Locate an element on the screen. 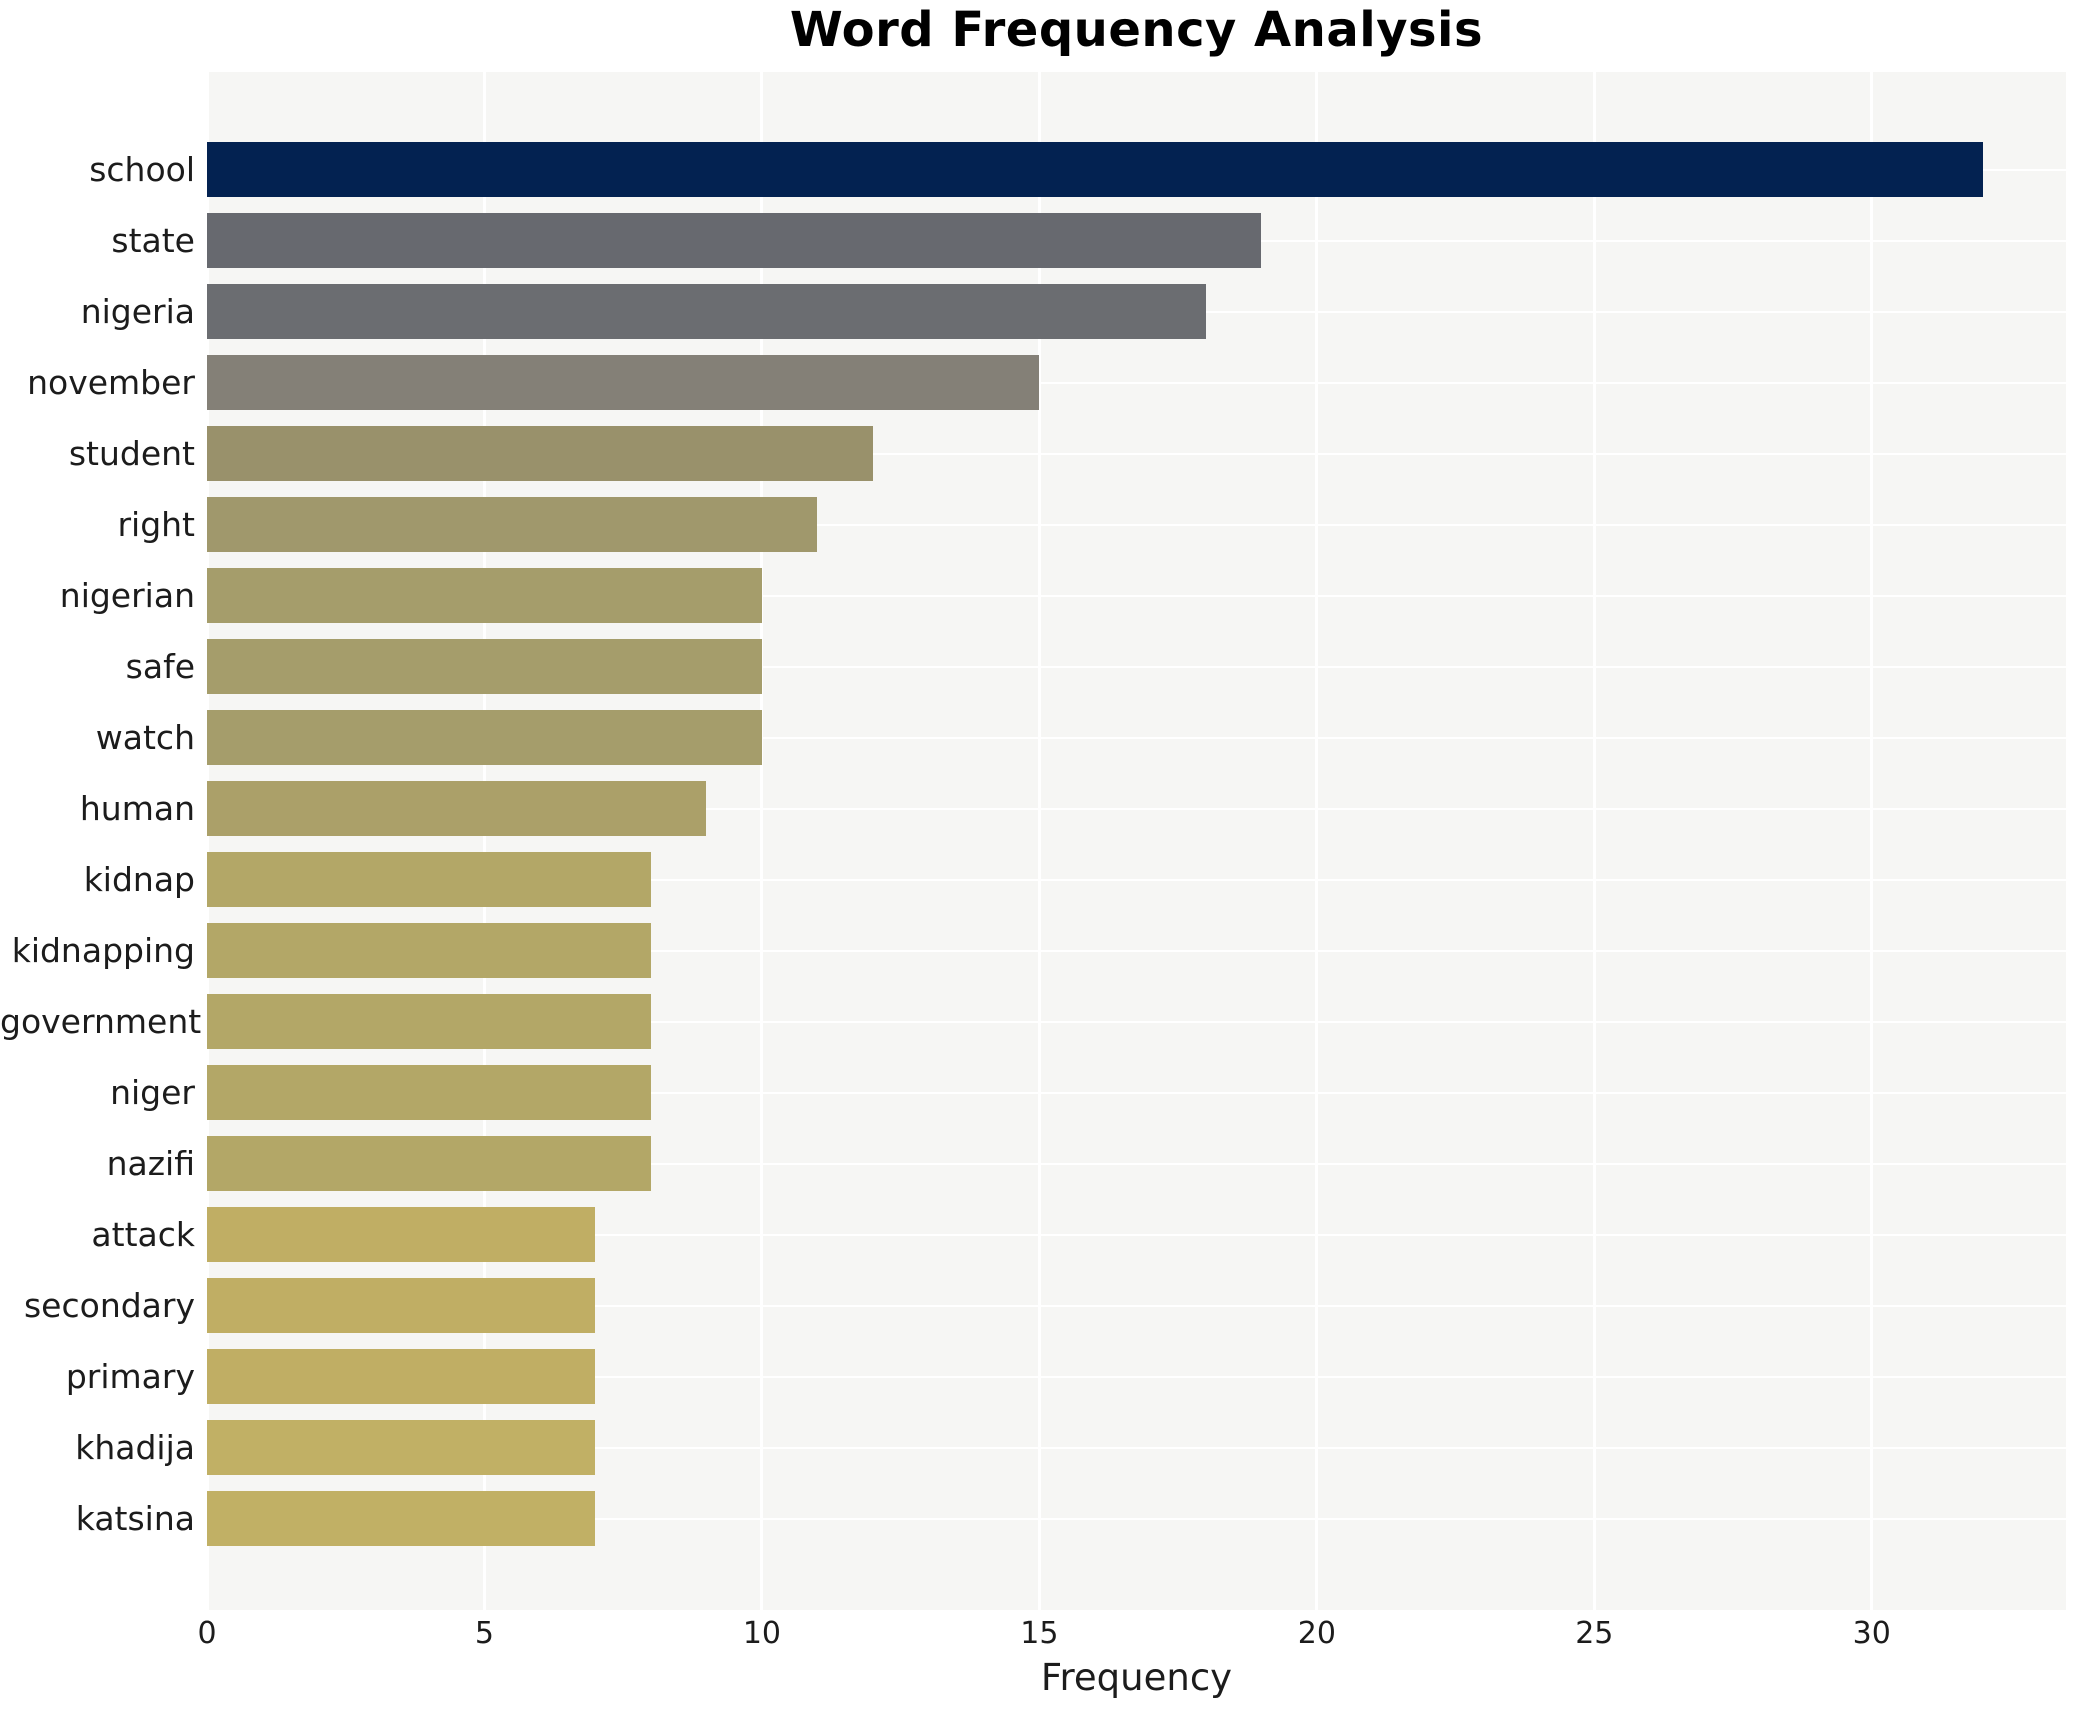  x-tick-label: 10 is located at coordinates (762, 1633).